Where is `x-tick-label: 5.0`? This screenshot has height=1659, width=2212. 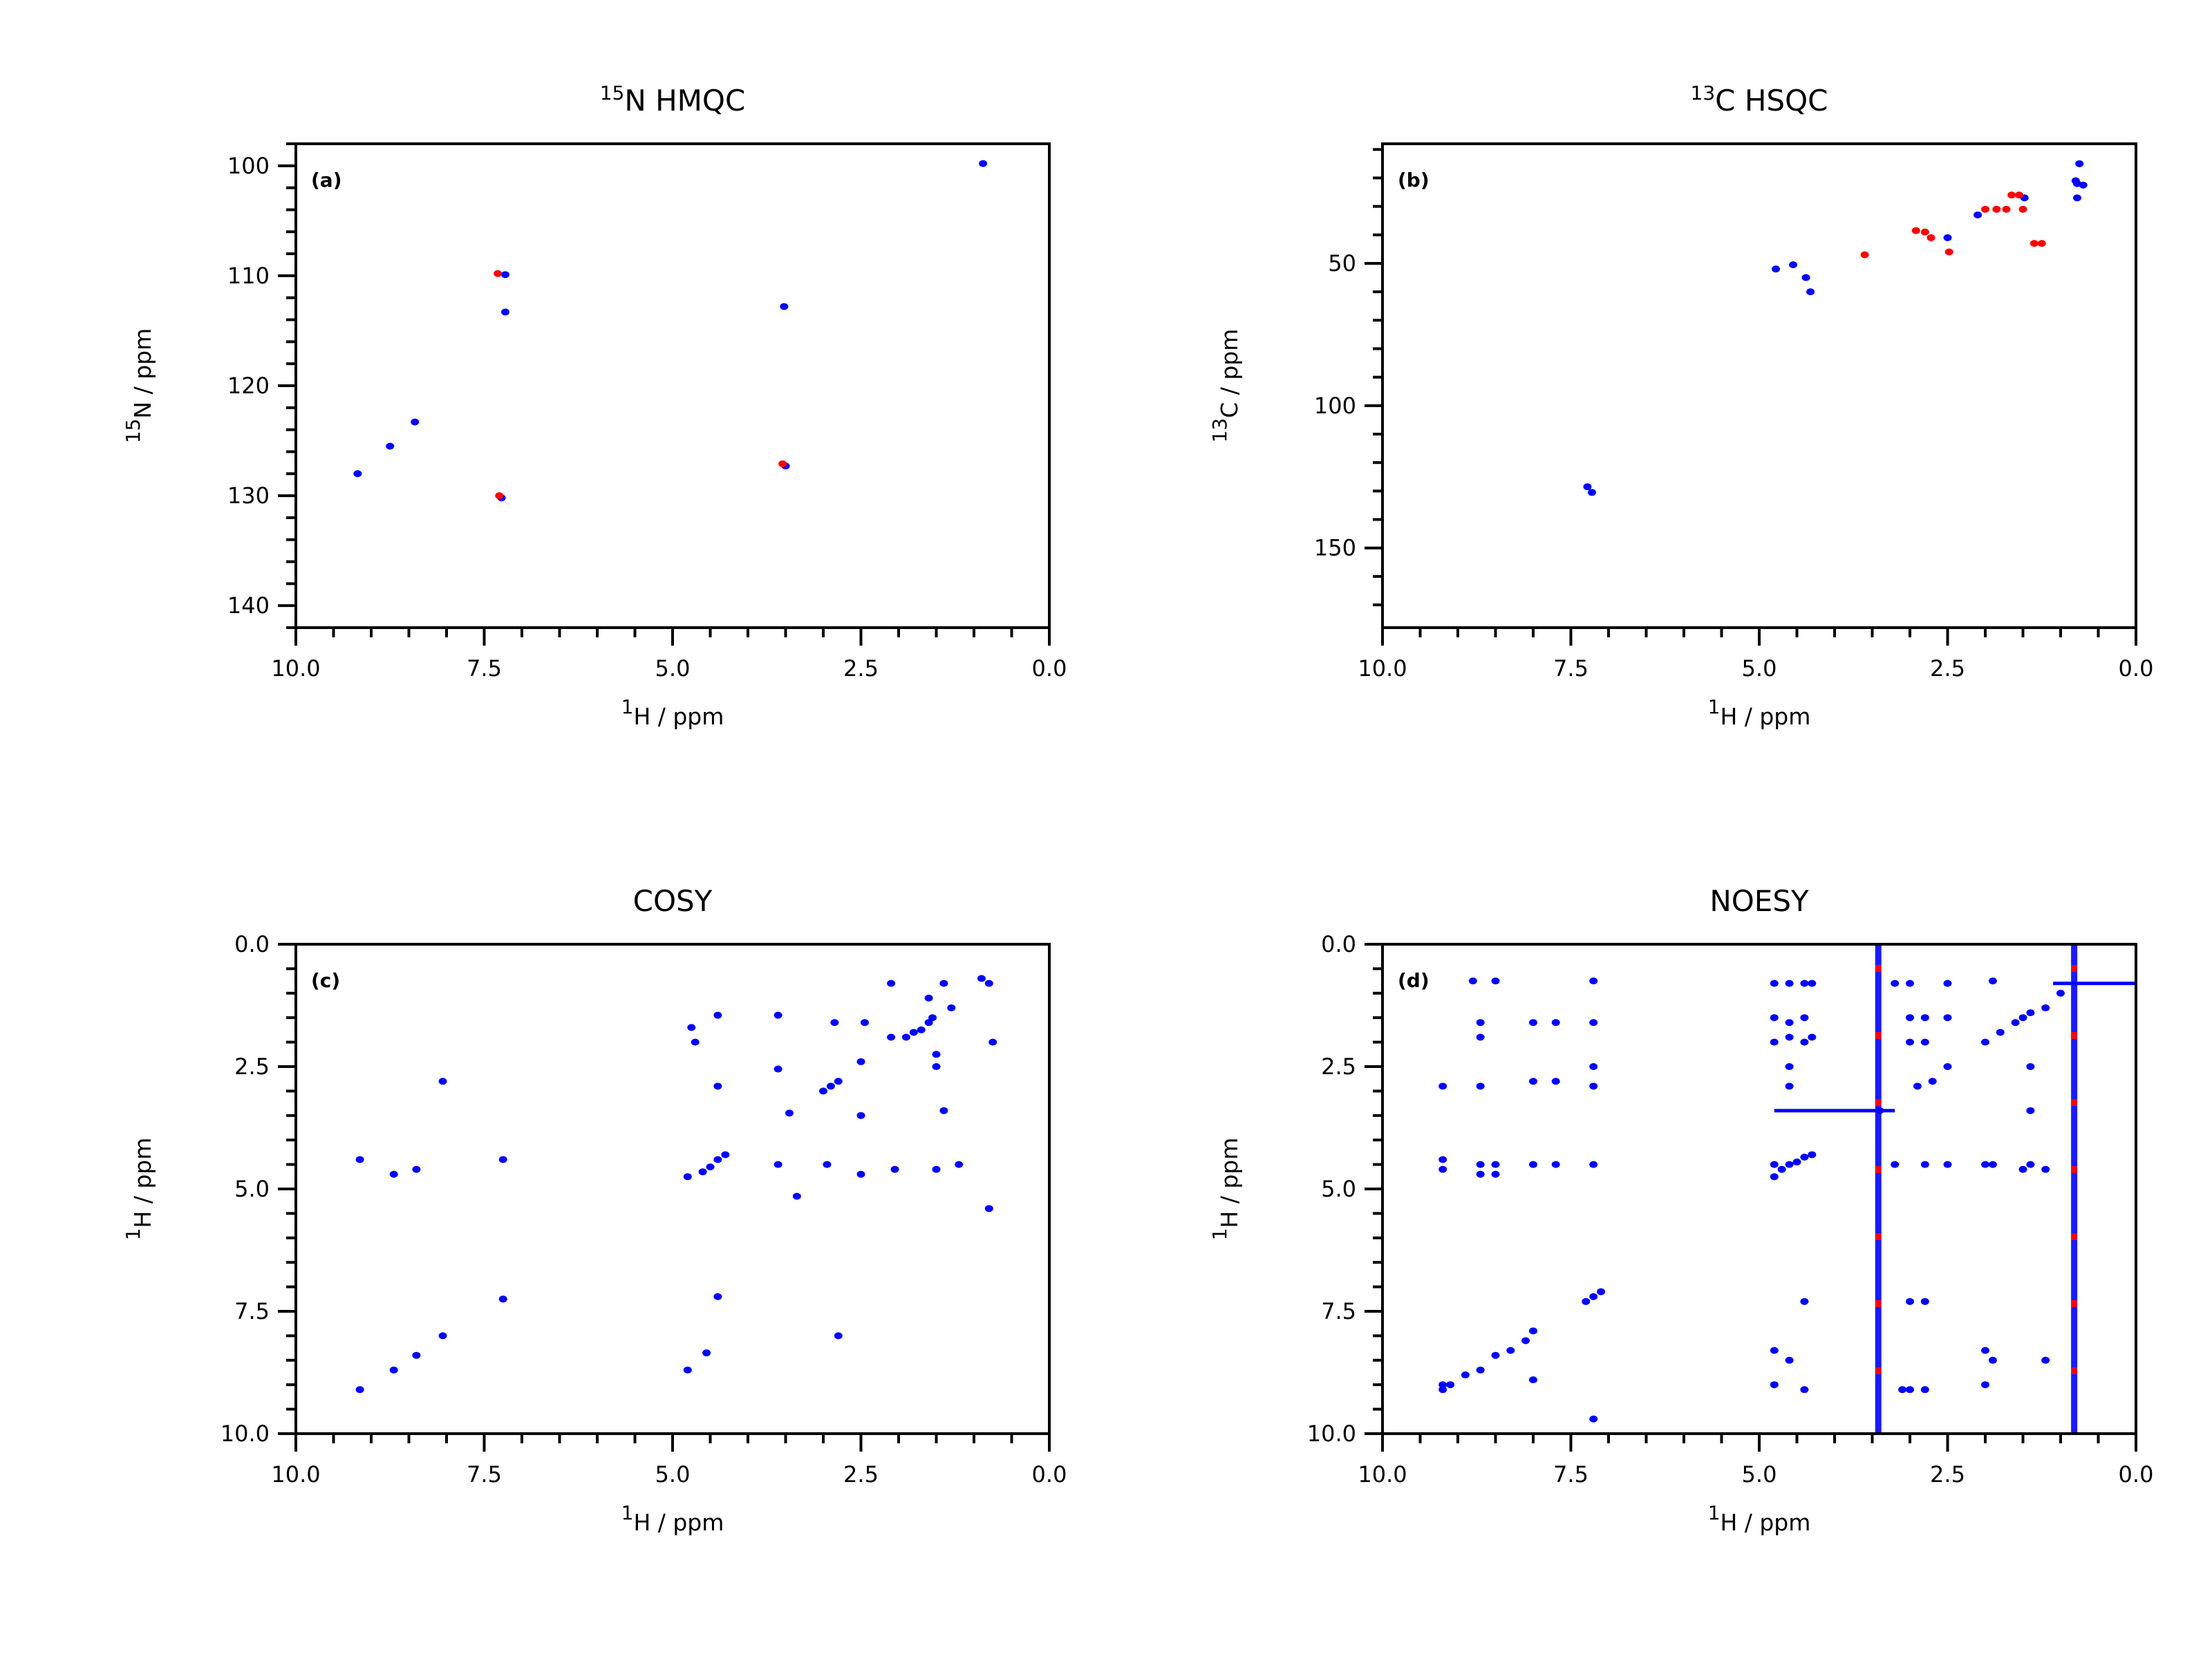 x-tick-label: 5.0 is located at coordinates (1760, 1474).